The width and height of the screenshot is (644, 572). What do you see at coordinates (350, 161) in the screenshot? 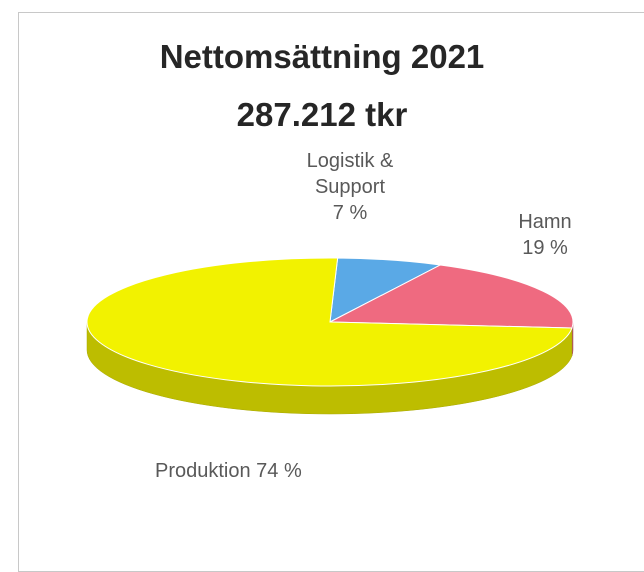
I see `slice-label-logistik-line1: Logistik &` at bounding box center [350, 161].